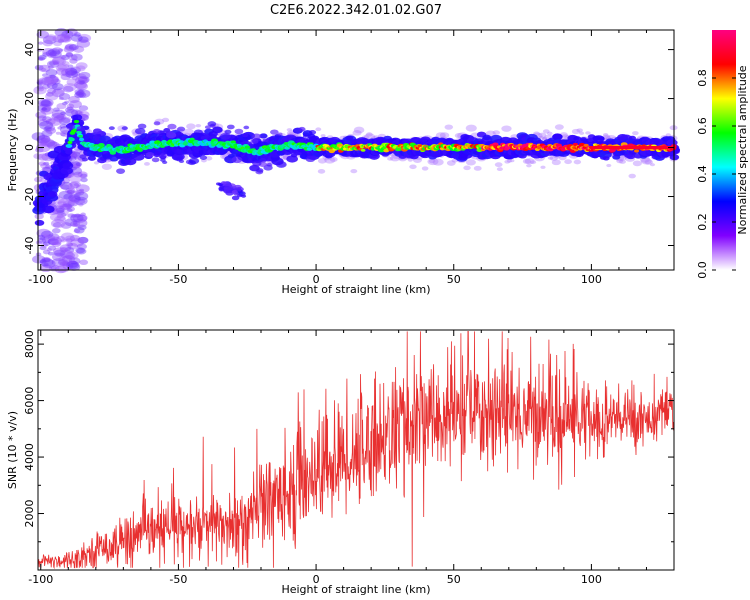 The image size is (750, 600). I want to click on snr-x-tick-label: 50, so click(454, 579).